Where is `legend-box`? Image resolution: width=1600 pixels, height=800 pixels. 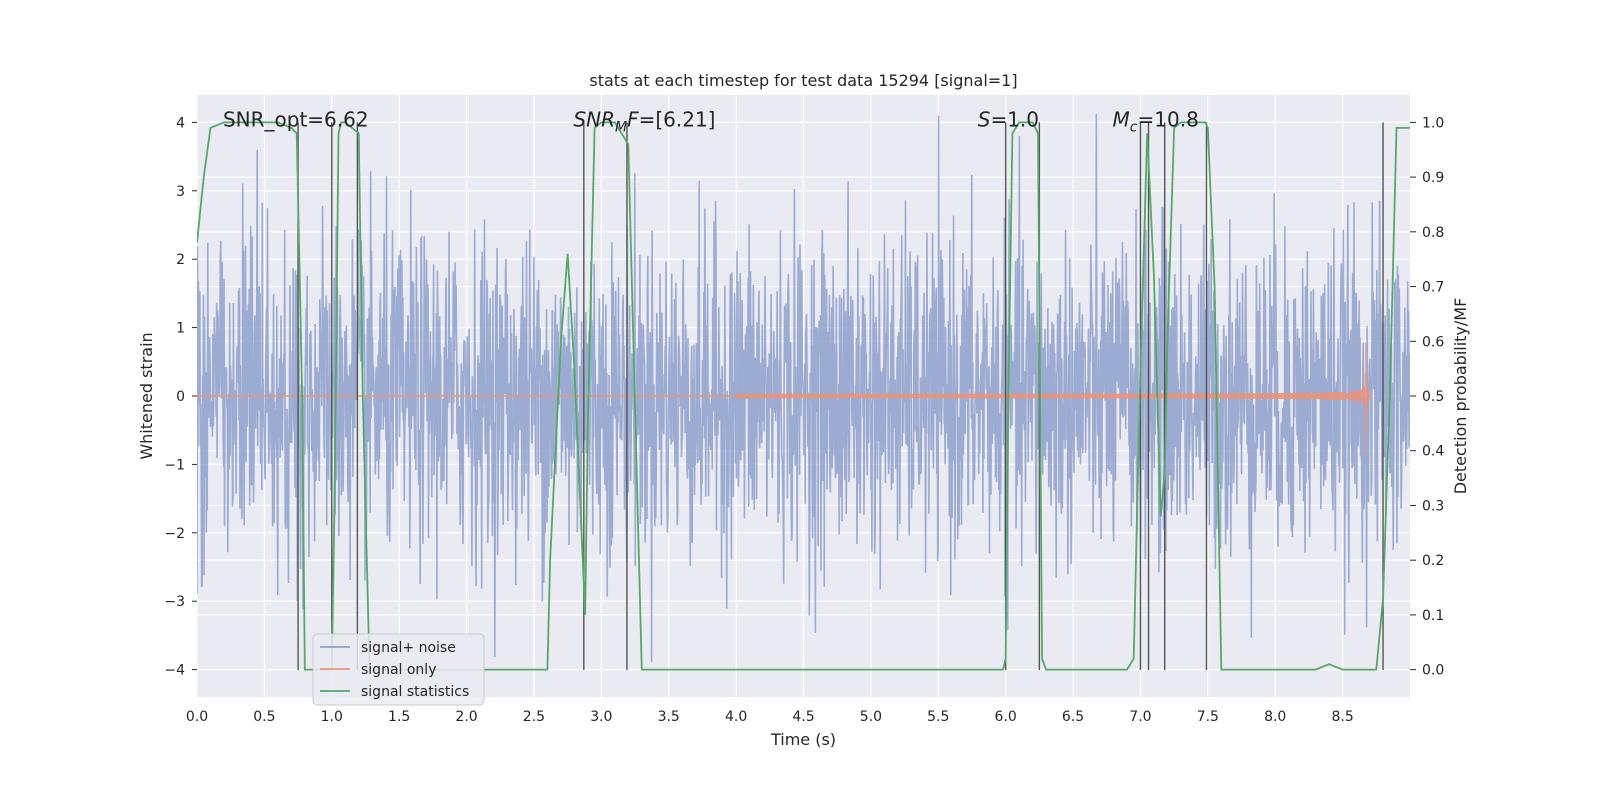
legend-box is located at coordinates (398, 669).